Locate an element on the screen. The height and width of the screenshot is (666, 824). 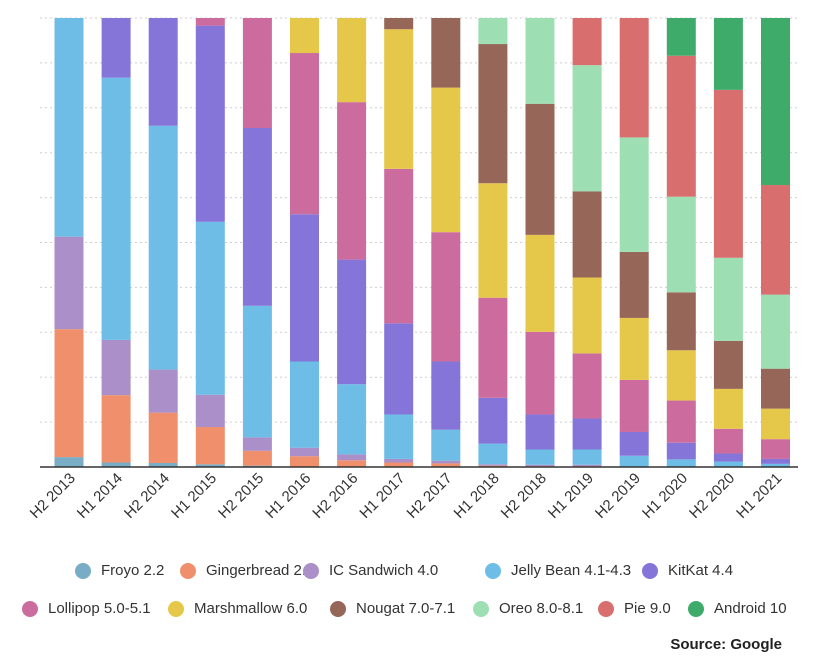
legend-item: Lollipop 5.0-5.1 is located at coordinates (86, 608).